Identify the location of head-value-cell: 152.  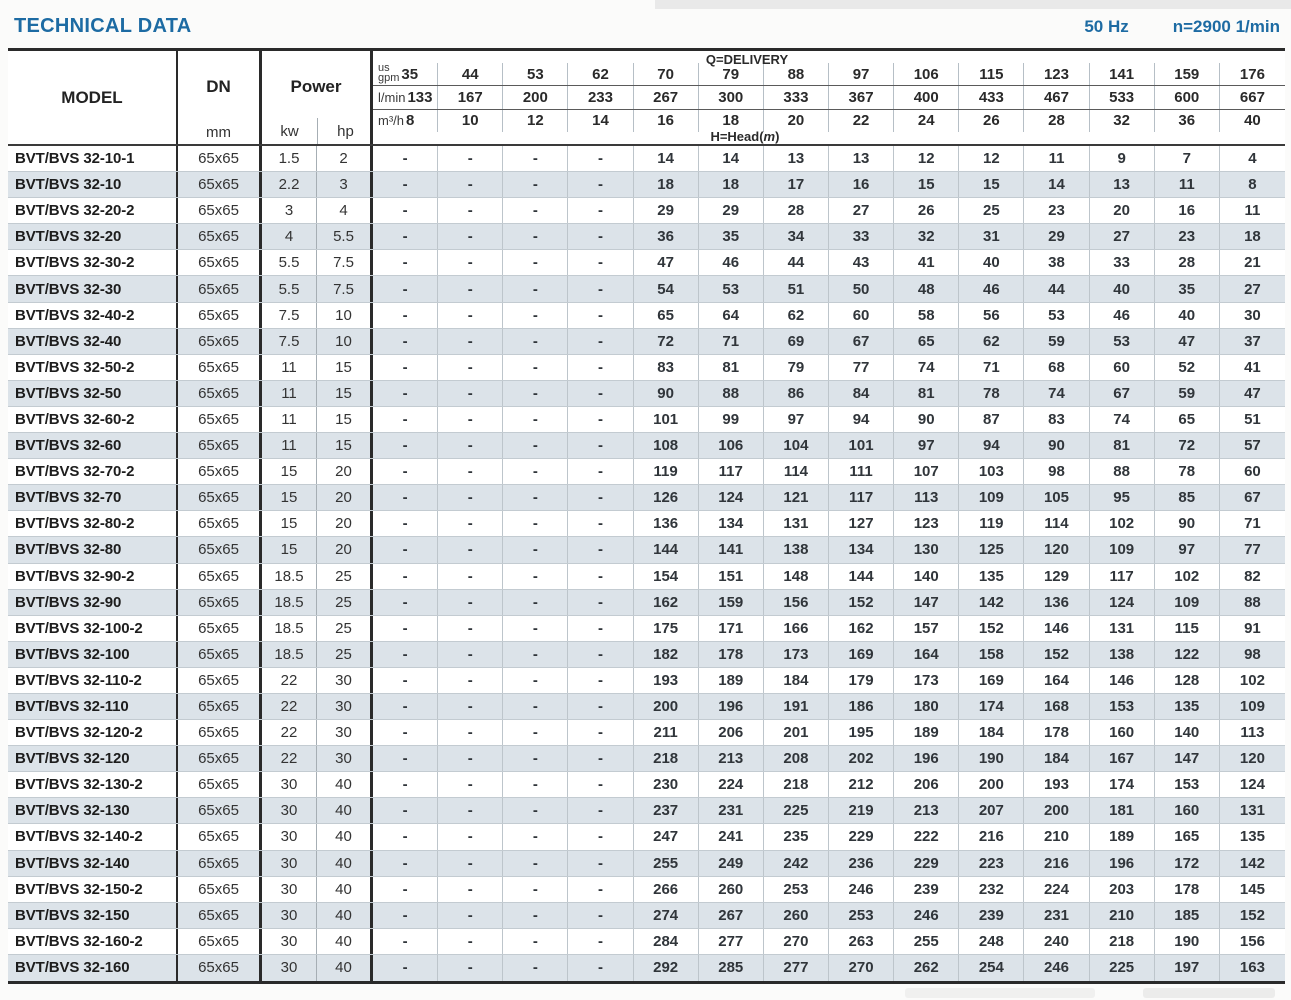
(992, 628).